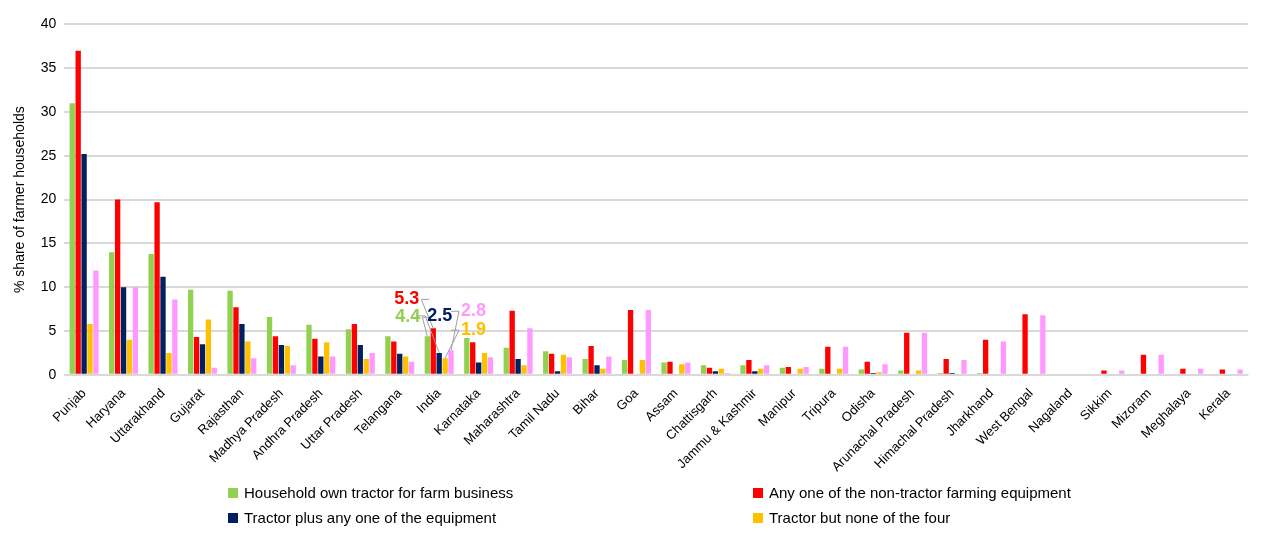 The width and height of the screenshot is (1269, 543). What do you see at coordinates (48, 67) in the screenshot?
I see `y-tick-label: 35` at bounding box center [48, 67].